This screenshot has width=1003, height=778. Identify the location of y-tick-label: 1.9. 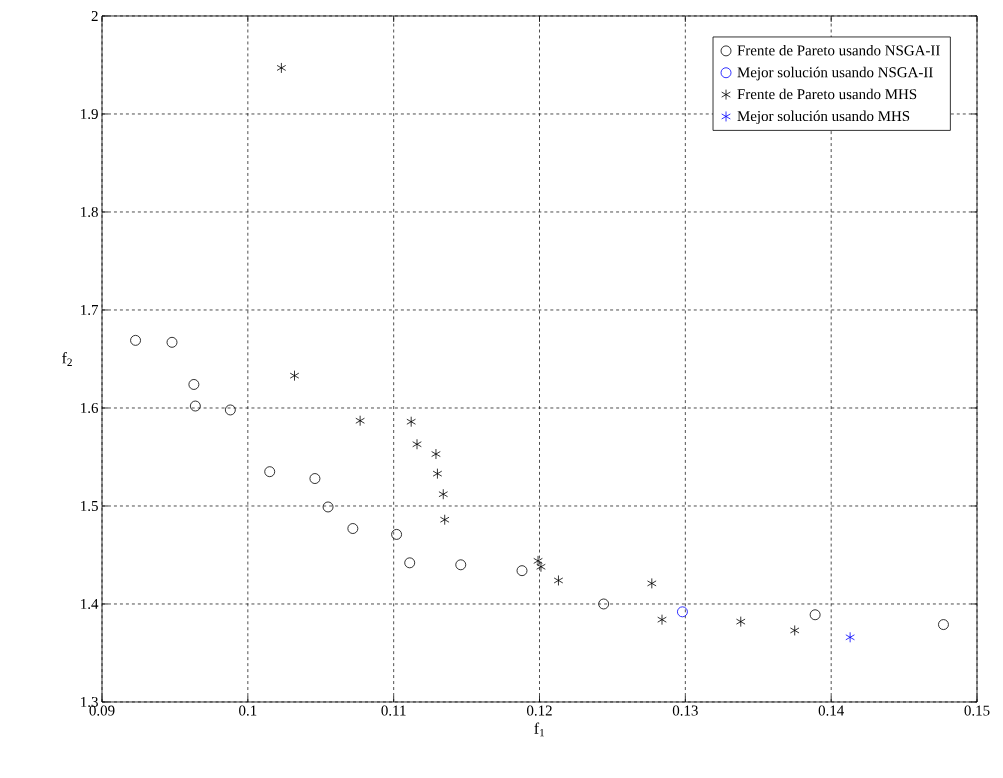
(89, 114).